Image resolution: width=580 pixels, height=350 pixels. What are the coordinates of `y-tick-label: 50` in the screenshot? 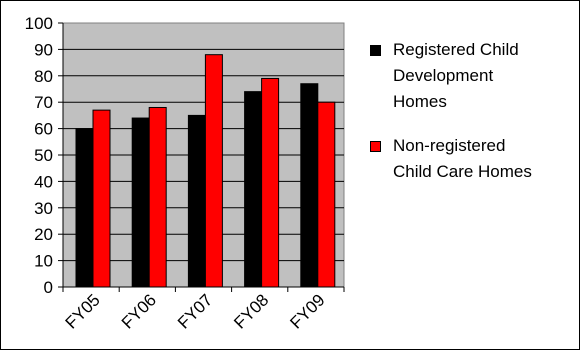 It's located at (43, 155).